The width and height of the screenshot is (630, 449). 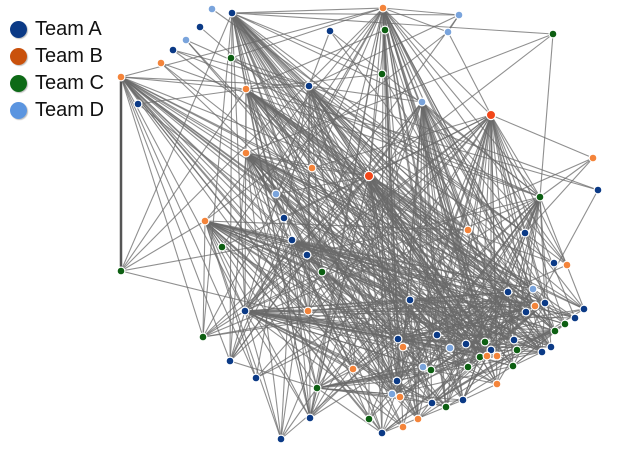 What do you see at coordinates (69, 110) in the screenshot?
I see `legend-label: Team D` at bounding box center [69, 110].